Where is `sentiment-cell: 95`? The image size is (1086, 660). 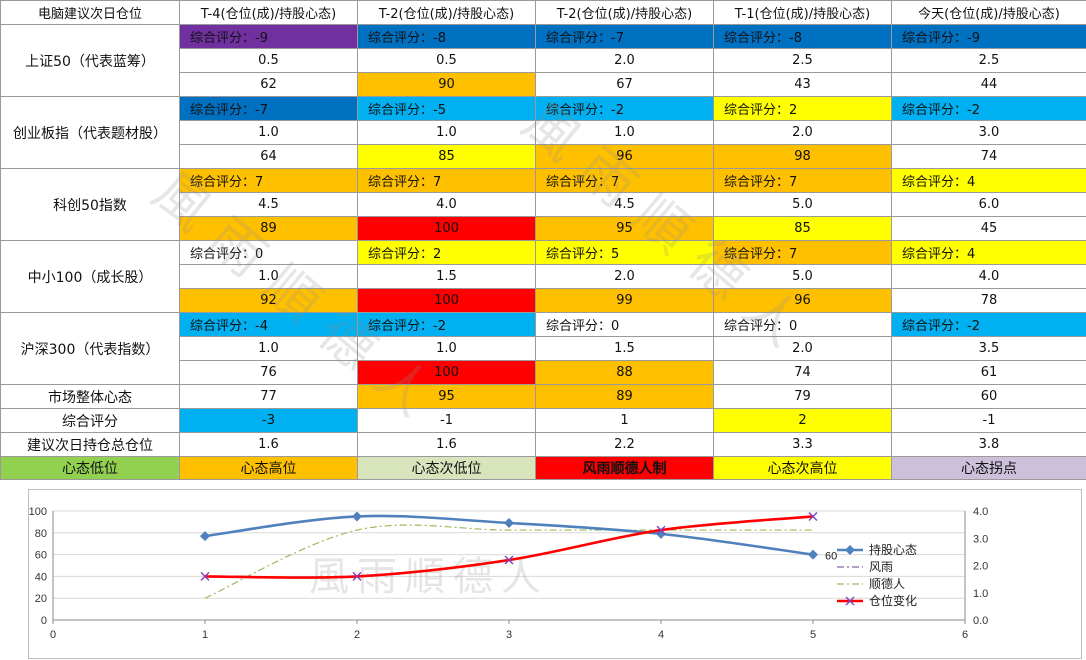 sentiment-cell: 95 is located at coordinates (625, 229).